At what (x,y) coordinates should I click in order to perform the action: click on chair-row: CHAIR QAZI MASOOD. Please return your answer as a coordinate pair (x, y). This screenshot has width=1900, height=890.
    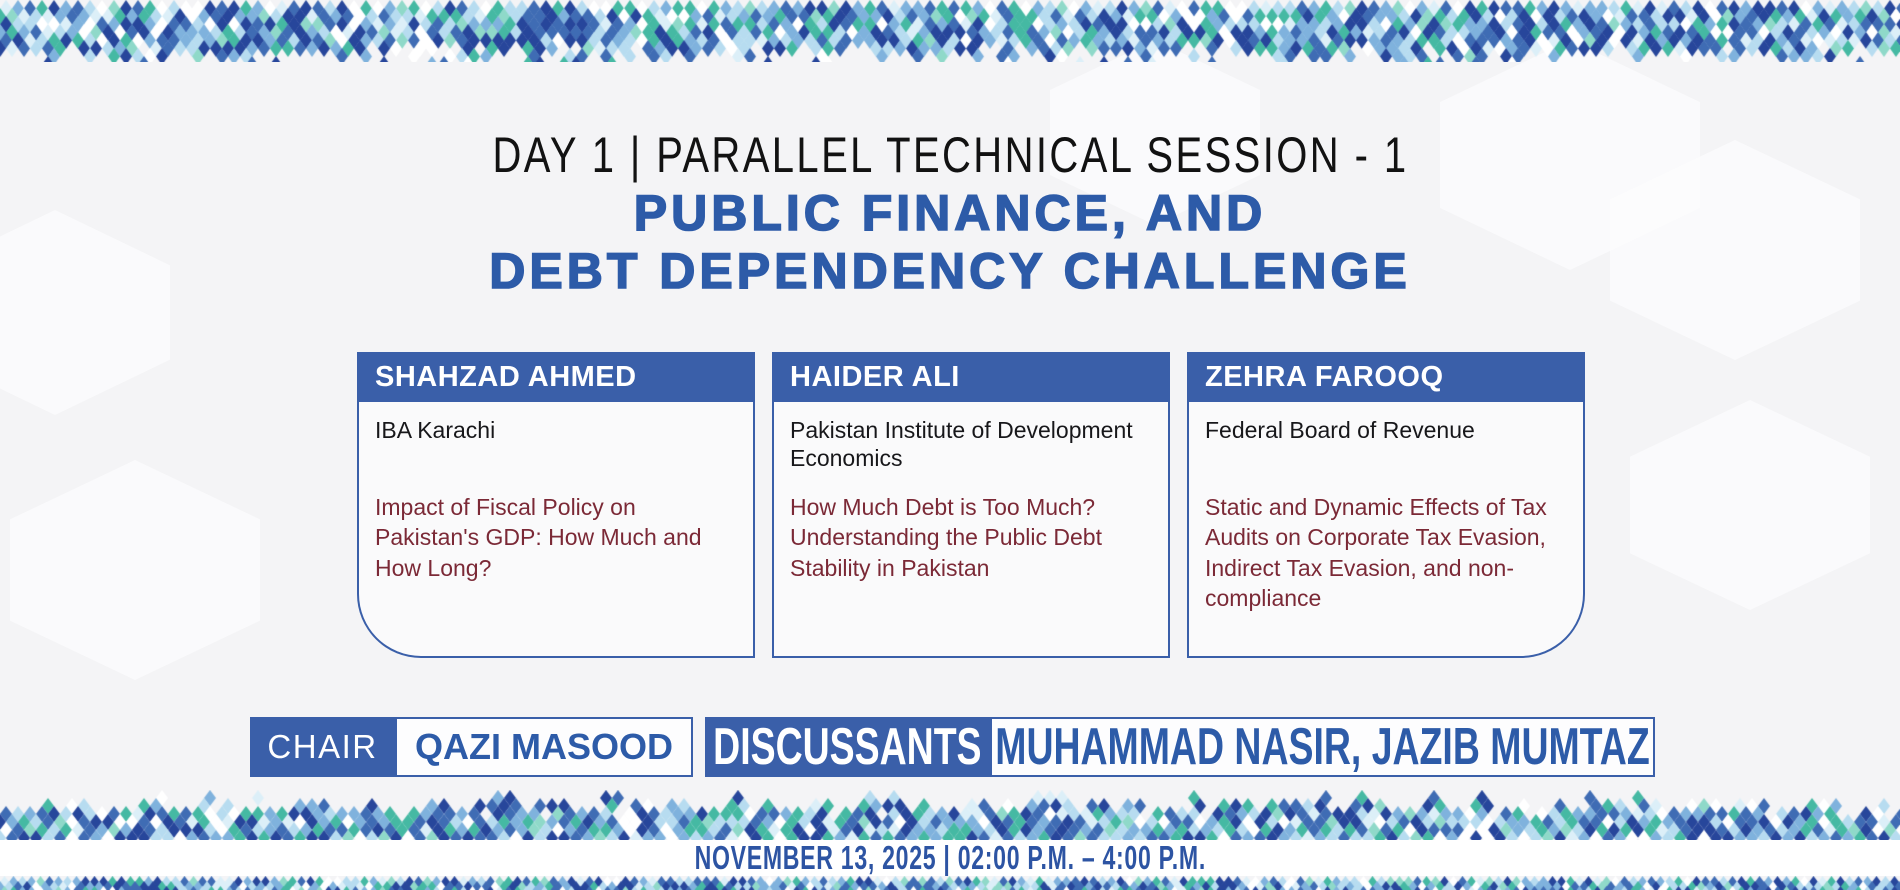
    Looking at the image, I should click on (471, 747).